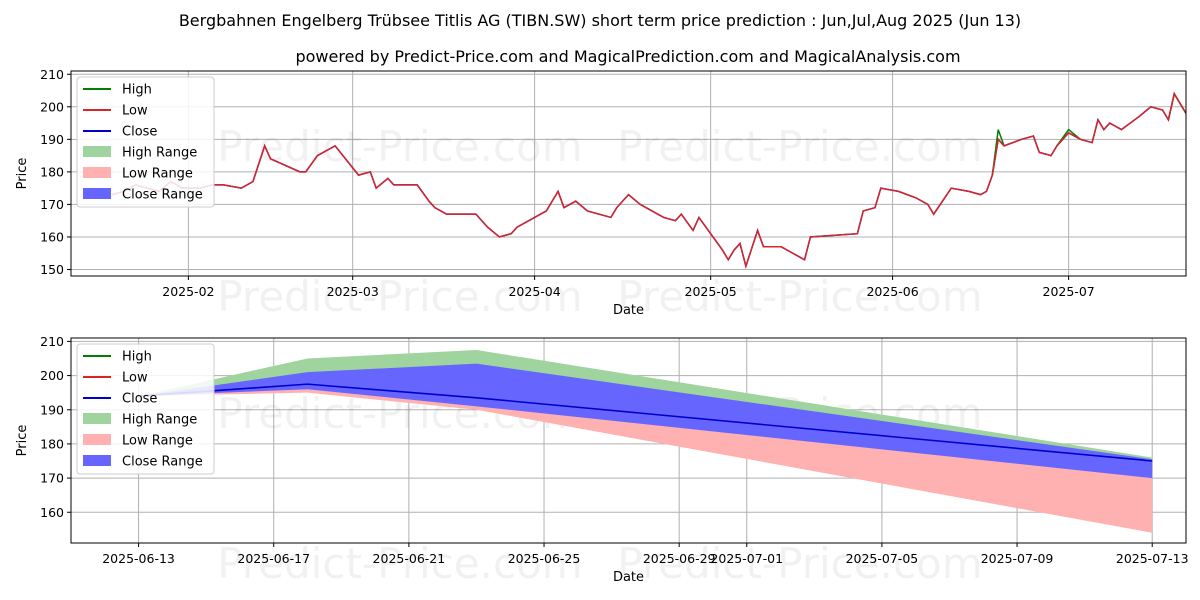 The height and width of the screenshot is (600, 1200). What do you see at coordinates (353, 291) in the screenshot?
I see `x-tick-label: 2025-03` at bounding box center [353, 291].